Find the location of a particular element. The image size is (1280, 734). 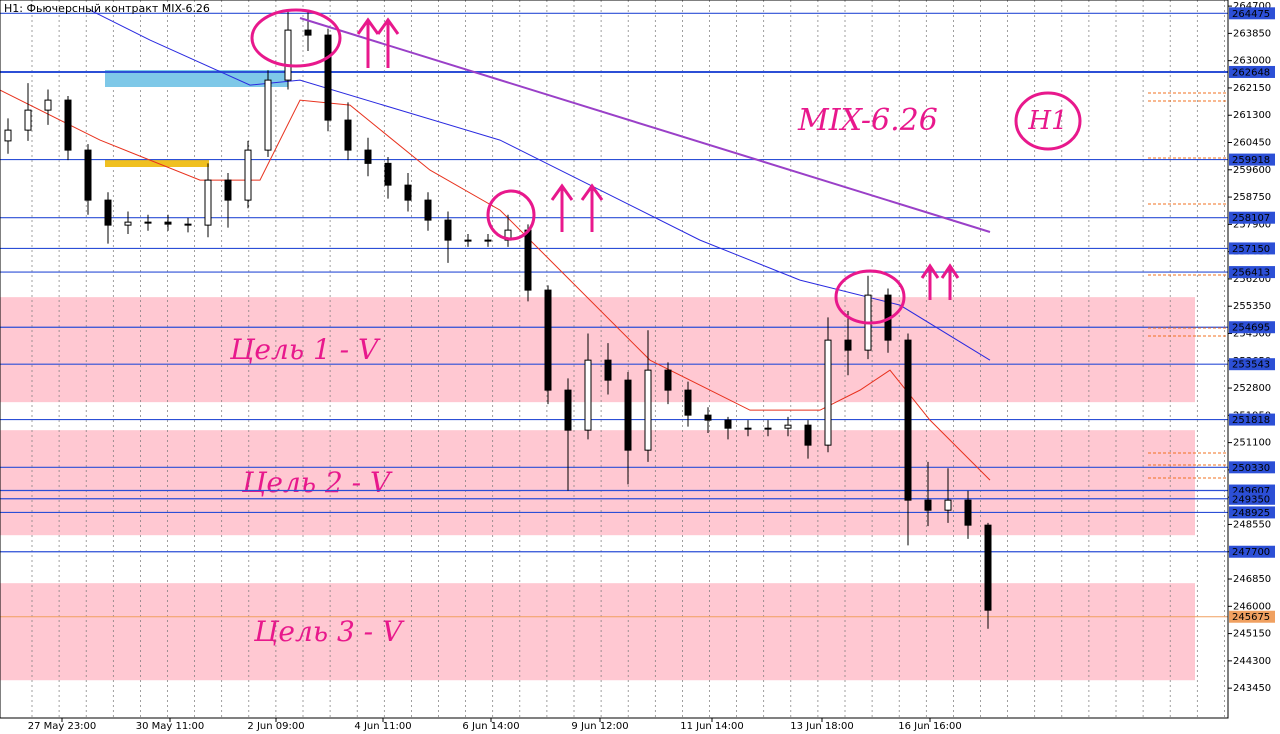

level-label: 250330 is located at coordinates (1251, 468).